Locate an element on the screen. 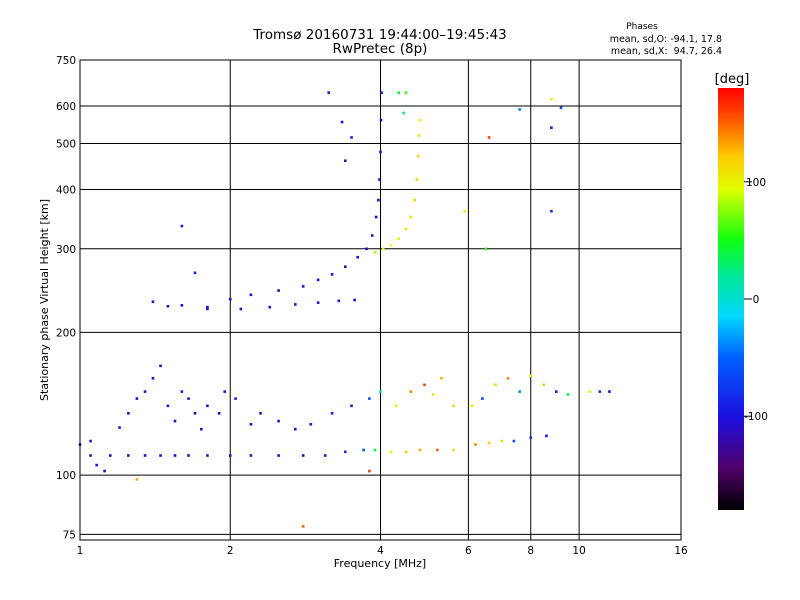 This screenshot has width=800, height=600. colorbar-tick-label: 100 is located at coordinates (756, 183).